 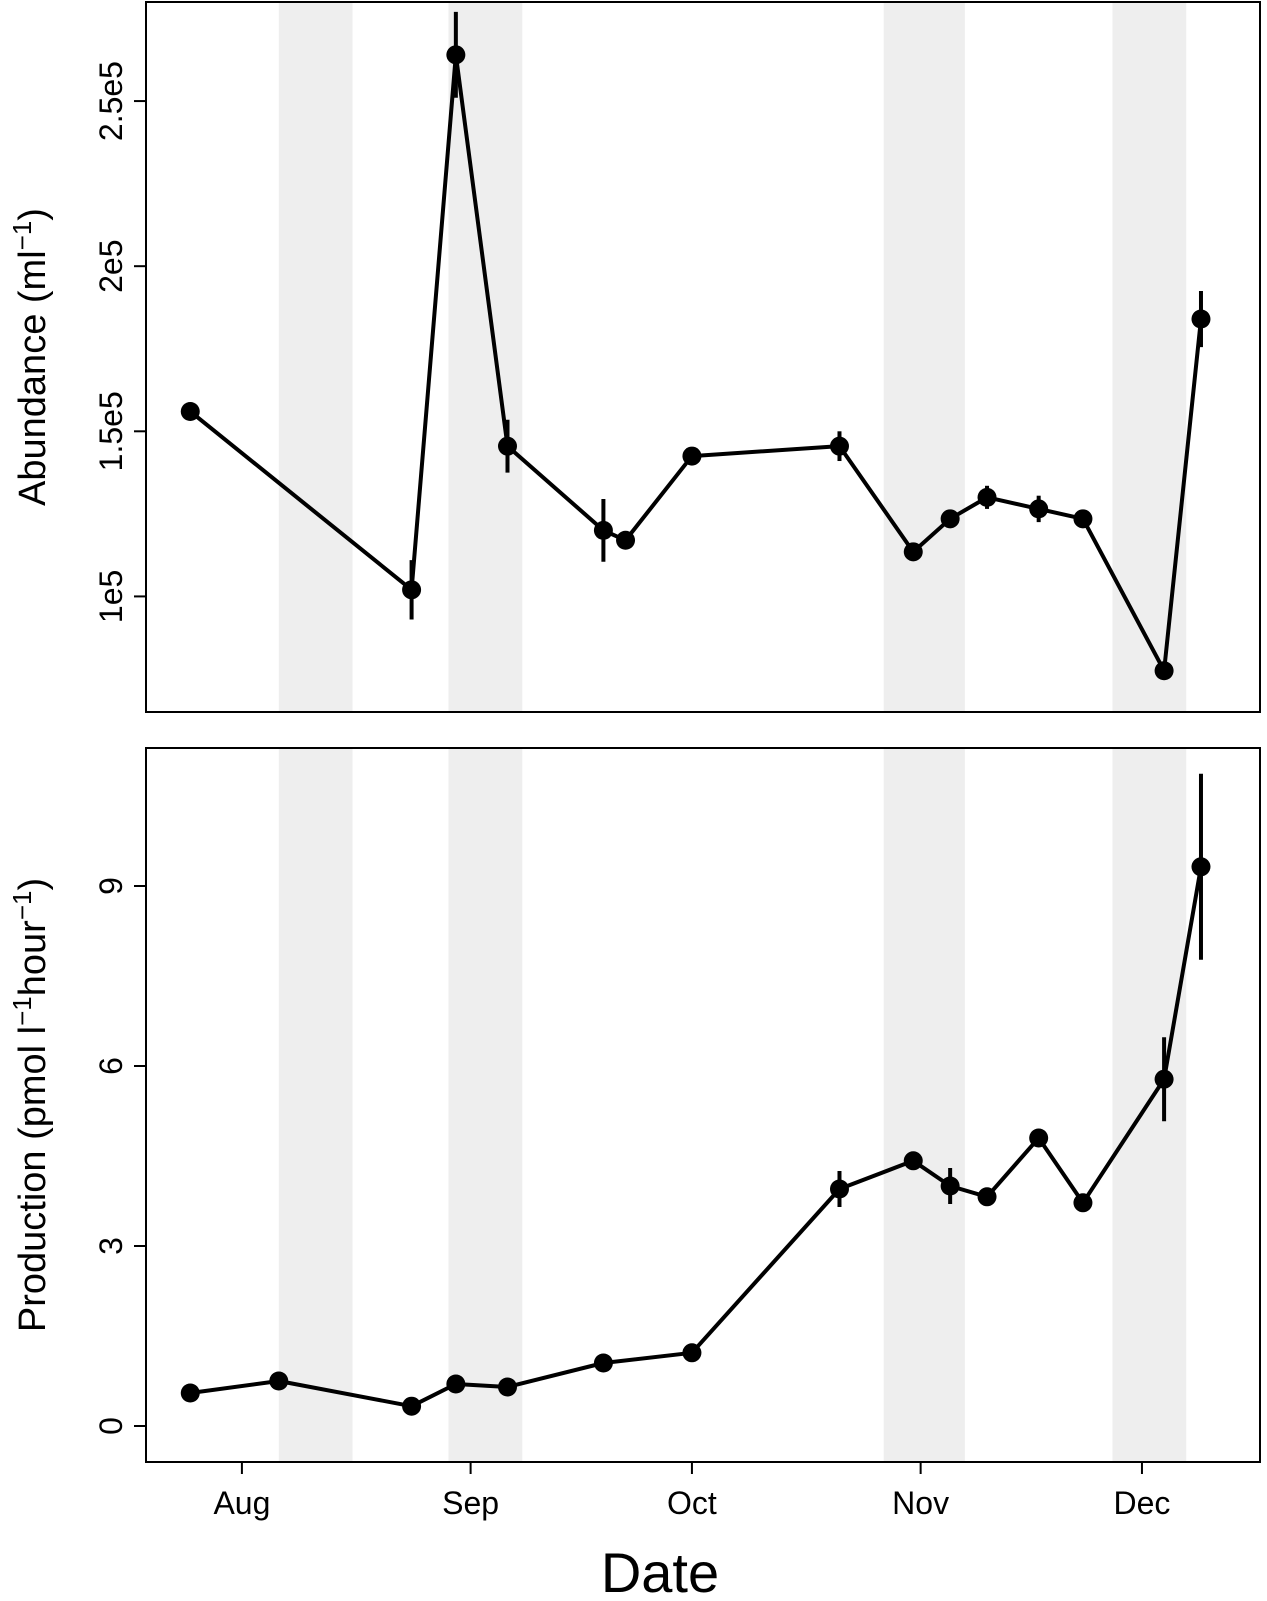 I want to click on y-tick-label: 0, so click(x=111, y=1426).